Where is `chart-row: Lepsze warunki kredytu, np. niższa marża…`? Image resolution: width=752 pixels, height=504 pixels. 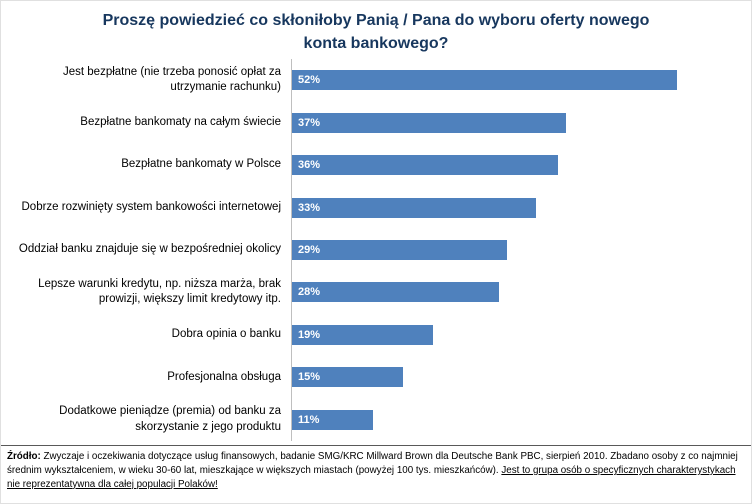
chart-row: Lepsze warunki kredytu, np. niższa marża… is located at coordinates (365, 292).